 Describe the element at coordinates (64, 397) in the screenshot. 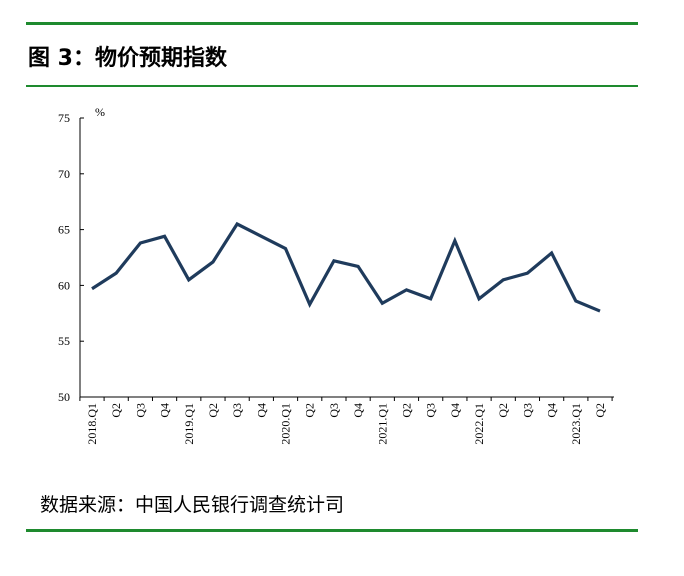

I see `y-tick-label: 50` at that location.